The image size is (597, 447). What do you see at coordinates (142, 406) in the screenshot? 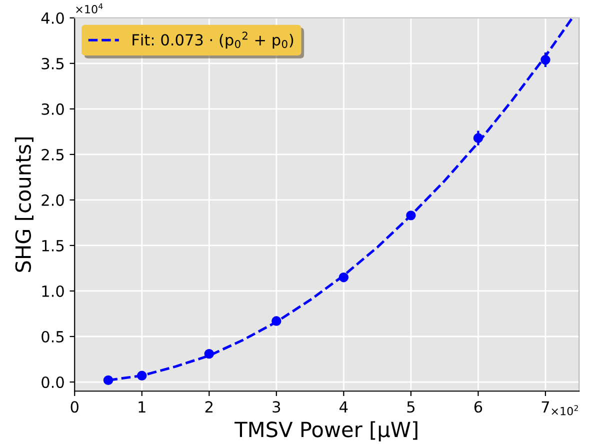
I see `x-tick-label: 1` at bounding box center [142, 406].